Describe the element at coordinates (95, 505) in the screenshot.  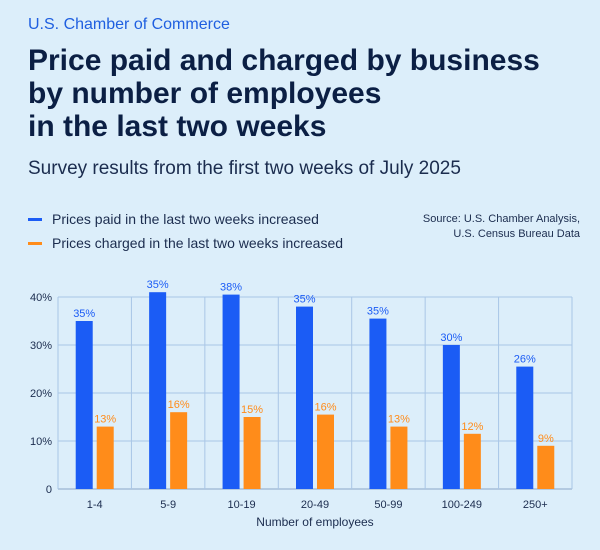
I see `x-tick-label: 1-4` at that location.